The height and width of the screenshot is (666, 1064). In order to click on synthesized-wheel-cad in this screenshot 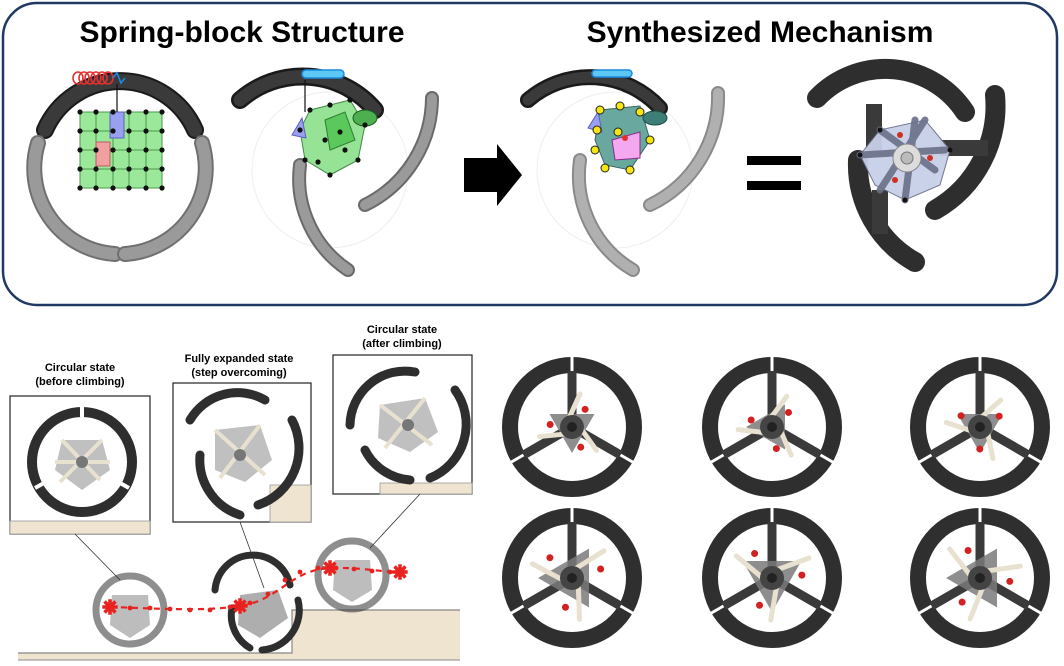, I will do `click(906, 165)`.